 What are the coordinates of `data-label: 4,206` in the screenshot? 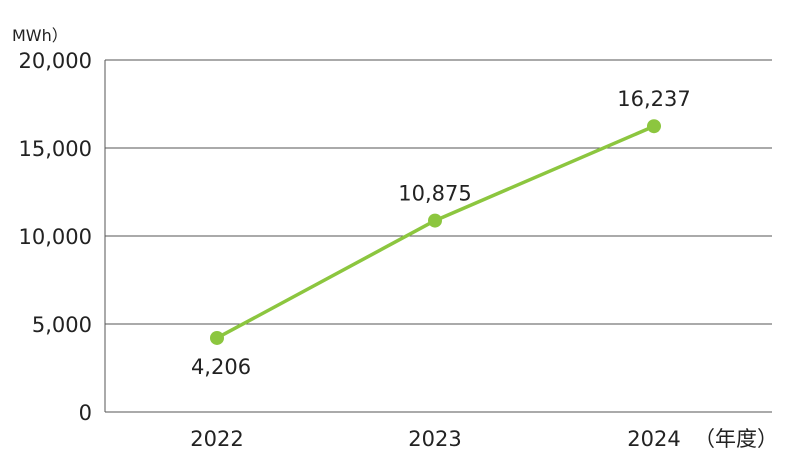 It's located at (221, 367).